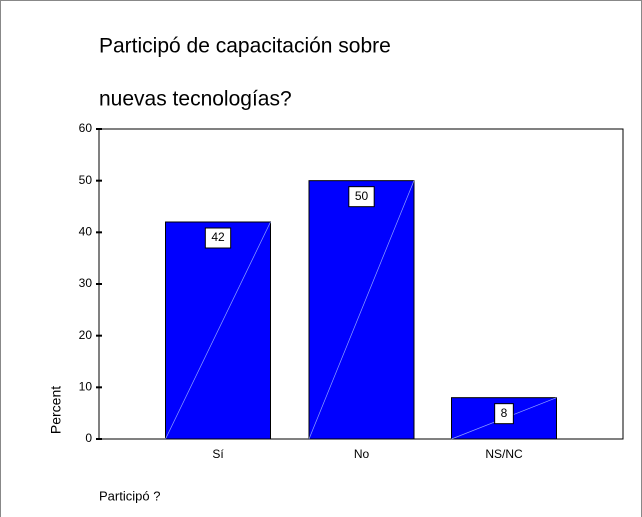  What do you see at coordinates (218, 454) in the screenshot?
I see `x-tick-label: Sí` at bounding box center [218, 454].